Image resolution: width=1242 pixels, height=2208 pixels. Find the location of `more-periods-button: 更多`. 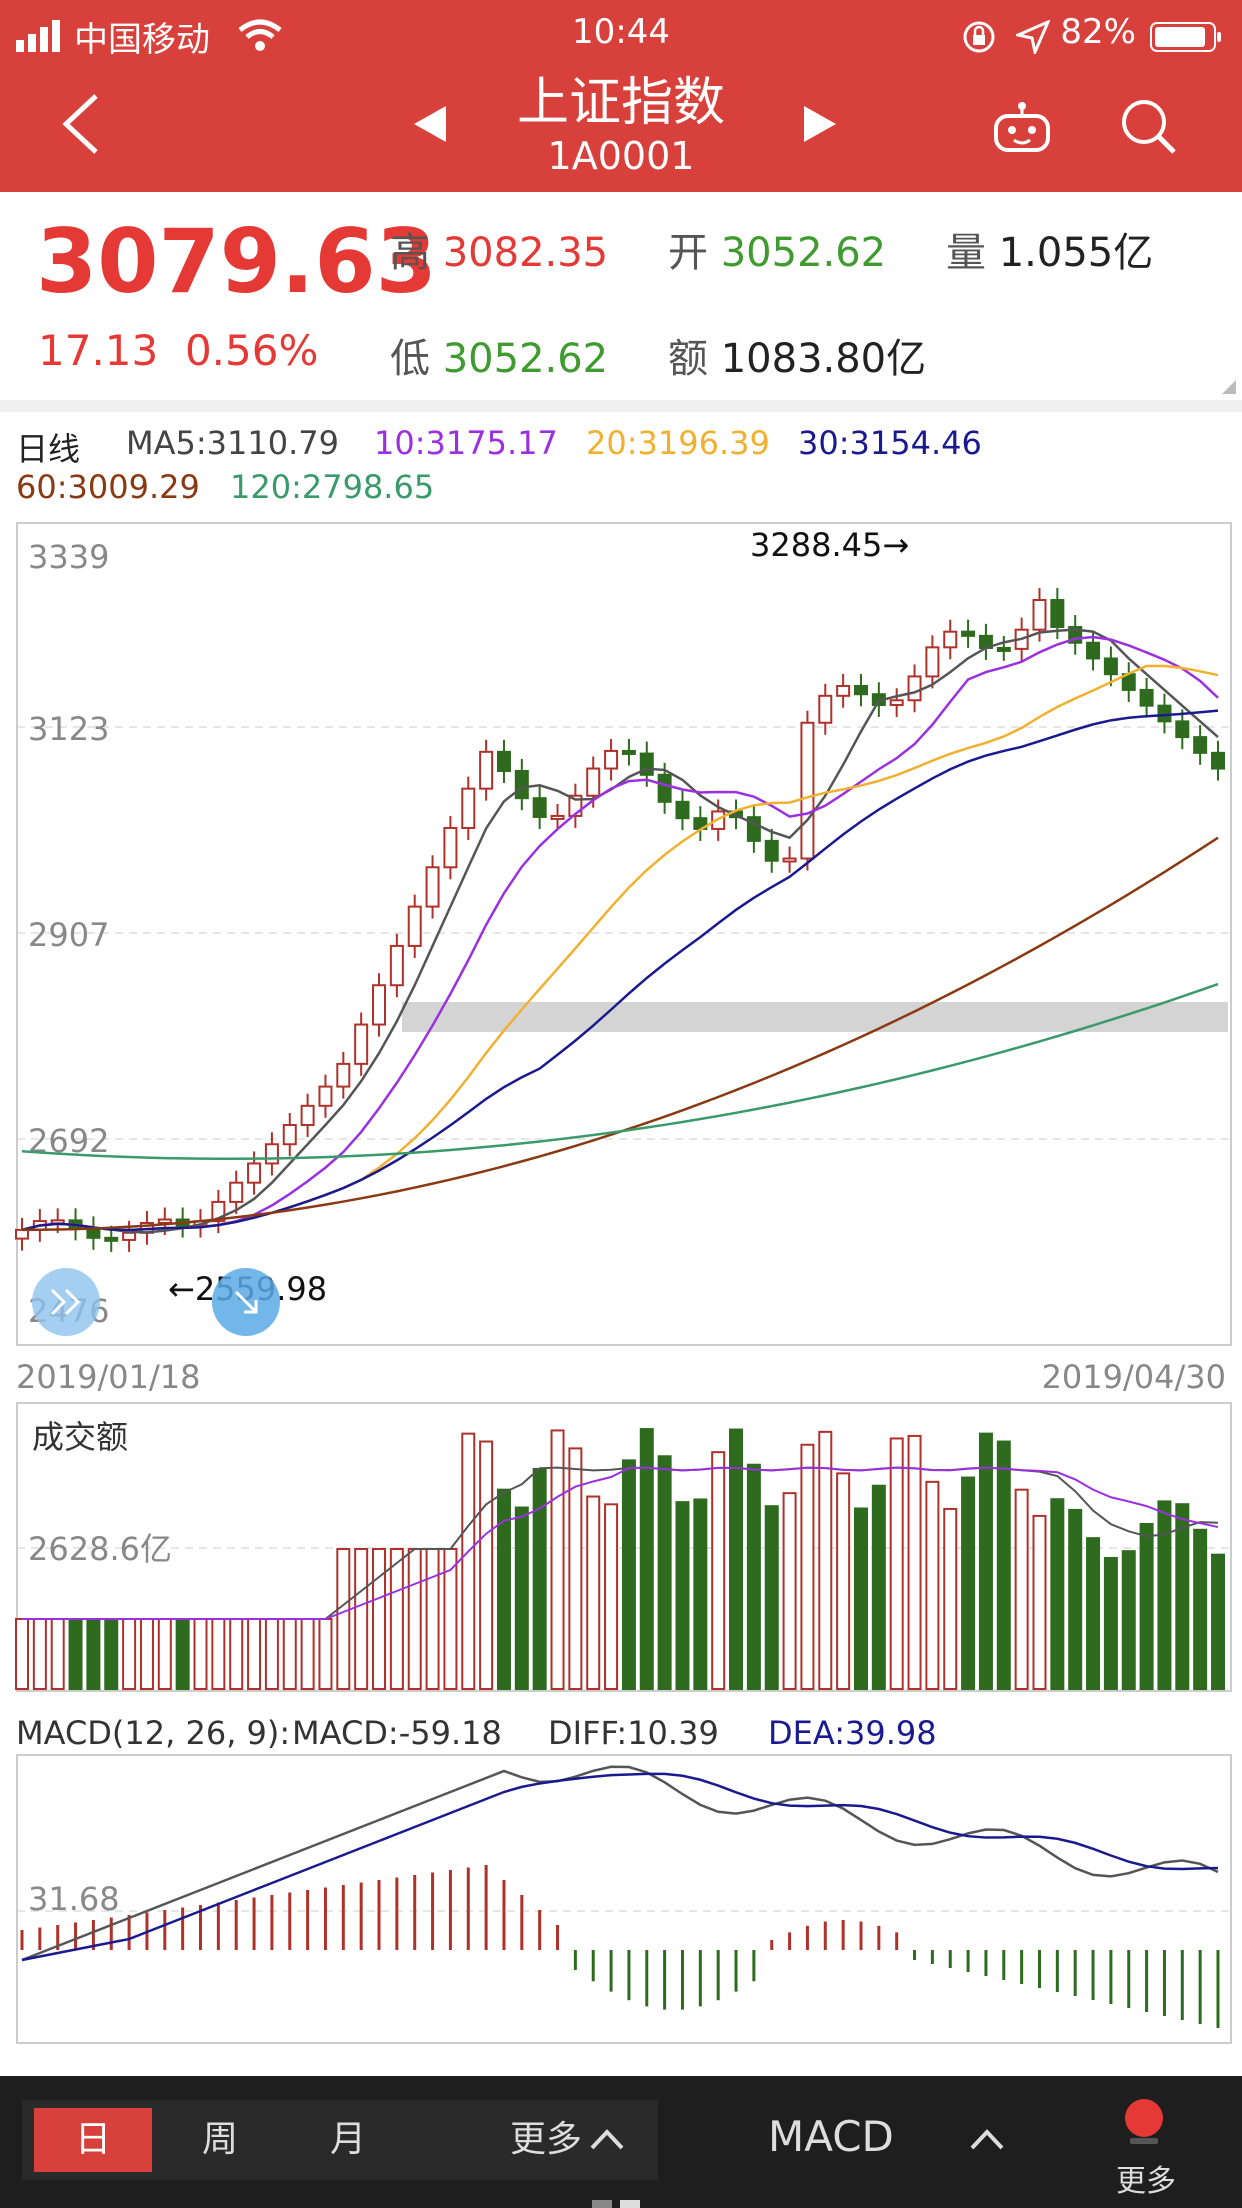

more-periods-button: 更多 is located at coordinates (546, 2140).